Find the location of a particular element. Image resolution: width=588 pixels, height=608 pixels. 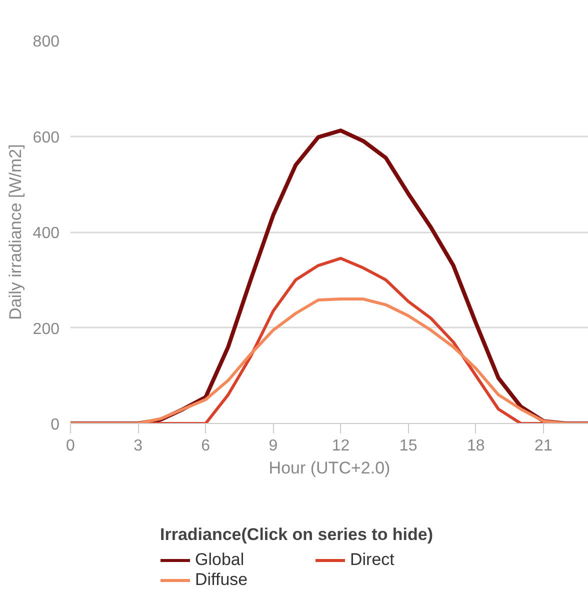

x-tick-label: 9 is located at coordinates (273, 446).